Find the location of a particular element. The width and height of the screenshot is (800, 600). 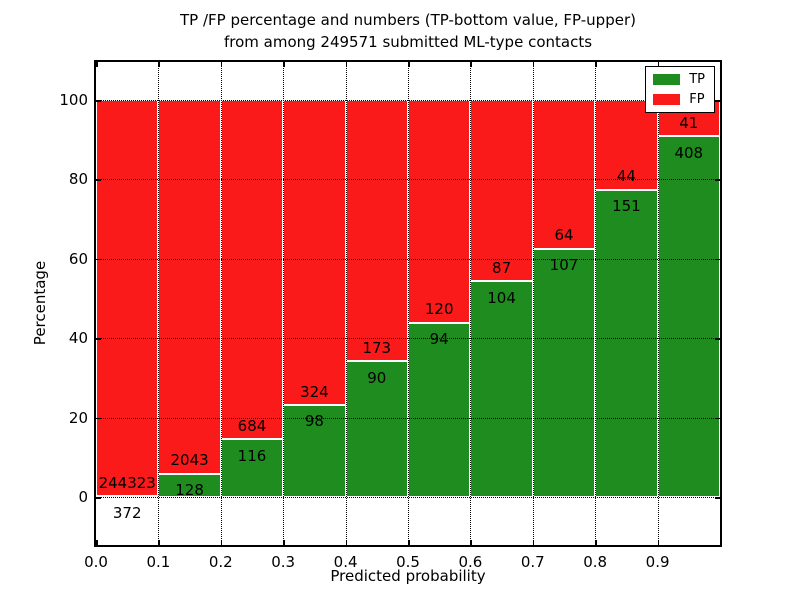

x-tick-label: 0.2 is located at coordinates (220, 562).